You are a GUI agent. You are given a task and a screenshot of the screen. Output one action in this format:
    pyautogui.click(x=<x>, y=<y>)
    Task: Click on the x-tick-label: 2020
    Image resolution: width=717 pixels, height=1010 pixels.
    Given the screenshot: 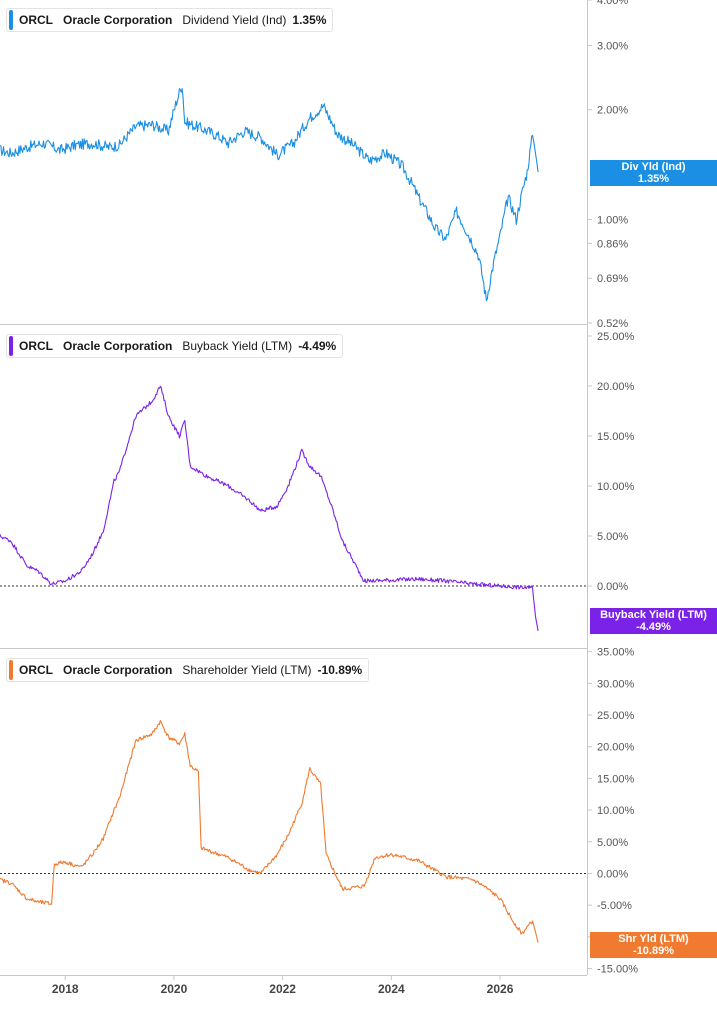 What is the action you would take?
    pyautogui.click(x=174, y=989)
    